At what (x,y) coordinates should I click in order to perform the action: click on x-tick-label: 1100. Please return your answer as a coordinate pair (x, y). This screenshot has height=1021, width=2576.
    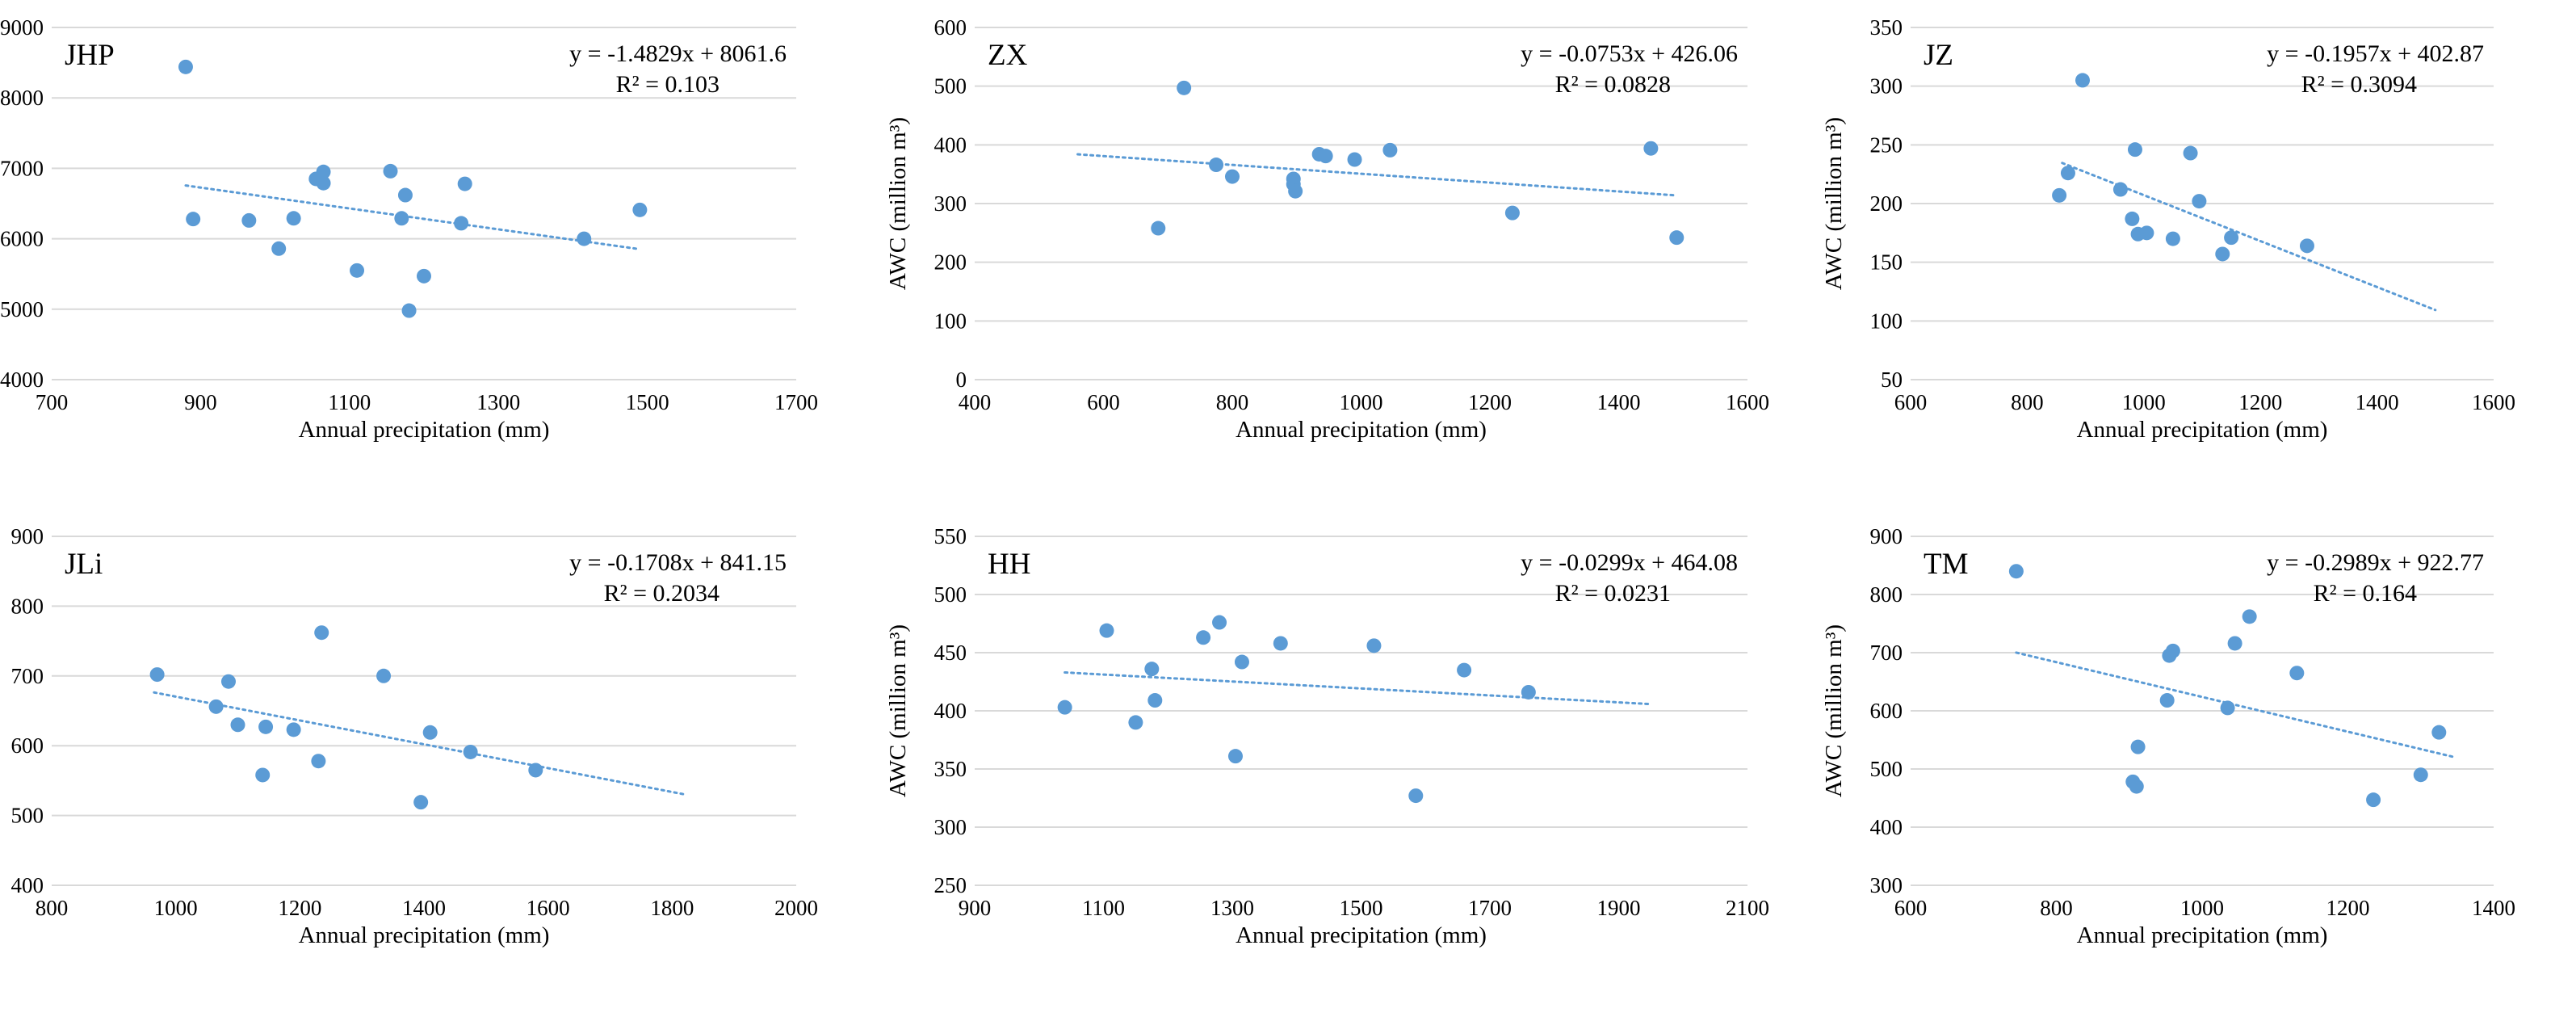
    Looking at the image, I should click on (349, 402).